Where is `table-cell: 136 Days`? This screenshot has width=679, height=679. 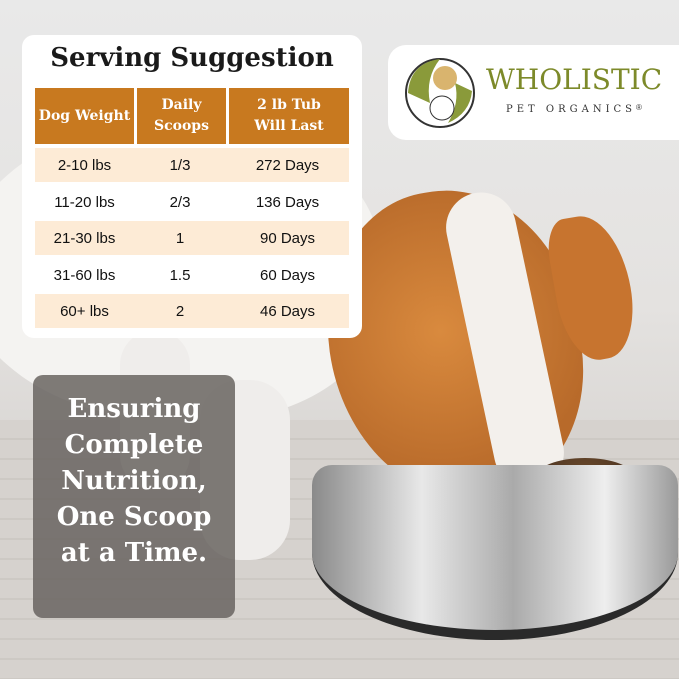 table-cell: 136 Days is located at coordinates (287, 202).